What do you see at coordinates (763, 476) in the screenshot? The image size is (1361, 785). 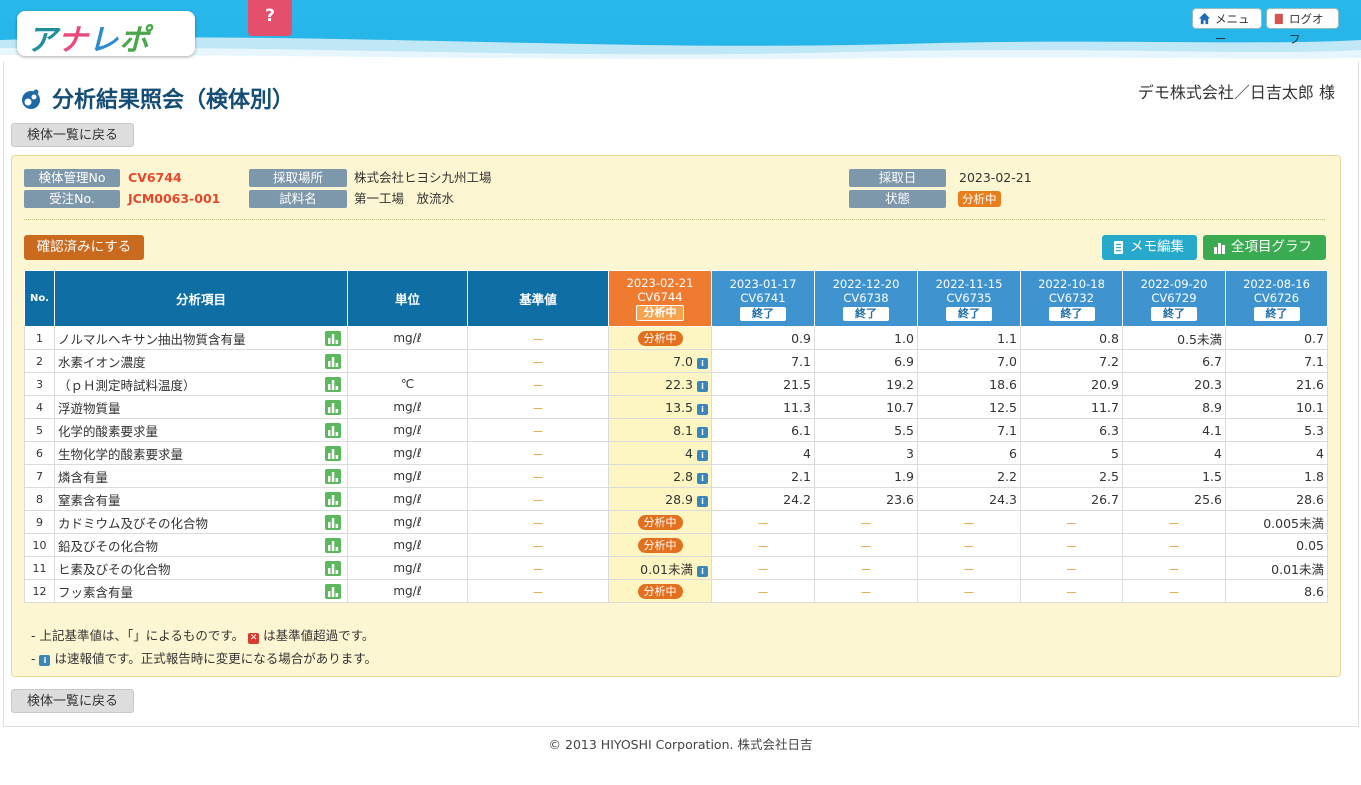 I see `past-value: 2.1` at bounding box center [763, 476].